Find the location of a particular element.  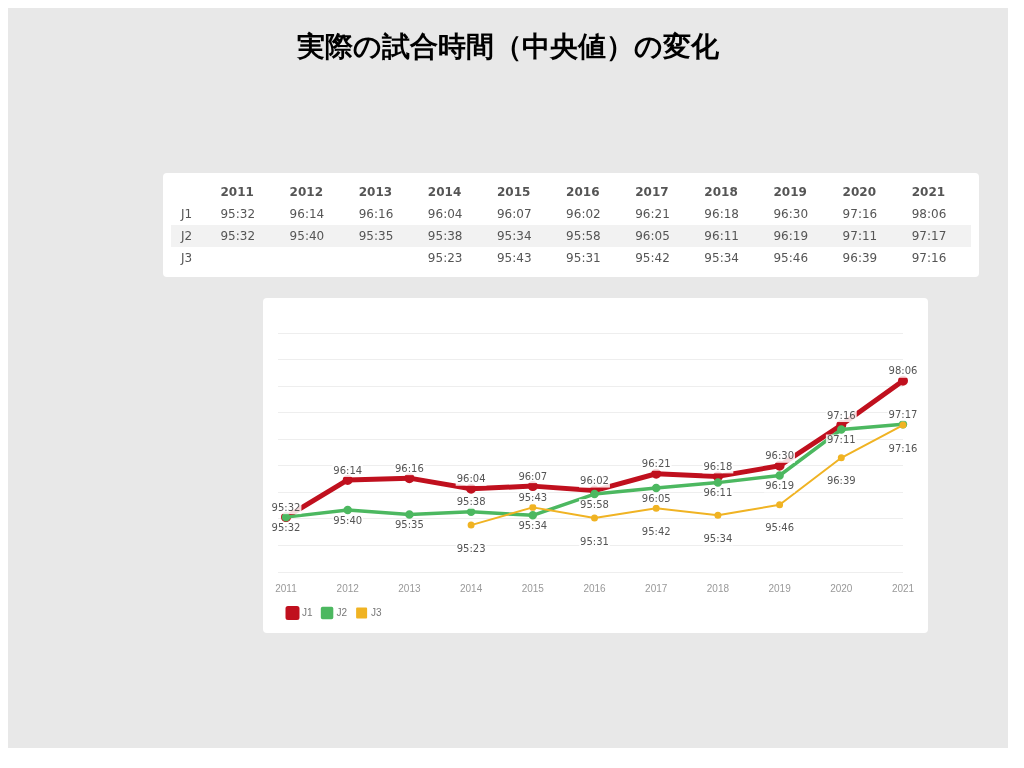

data-label: 96:05 is located at coordinates (656, 498).